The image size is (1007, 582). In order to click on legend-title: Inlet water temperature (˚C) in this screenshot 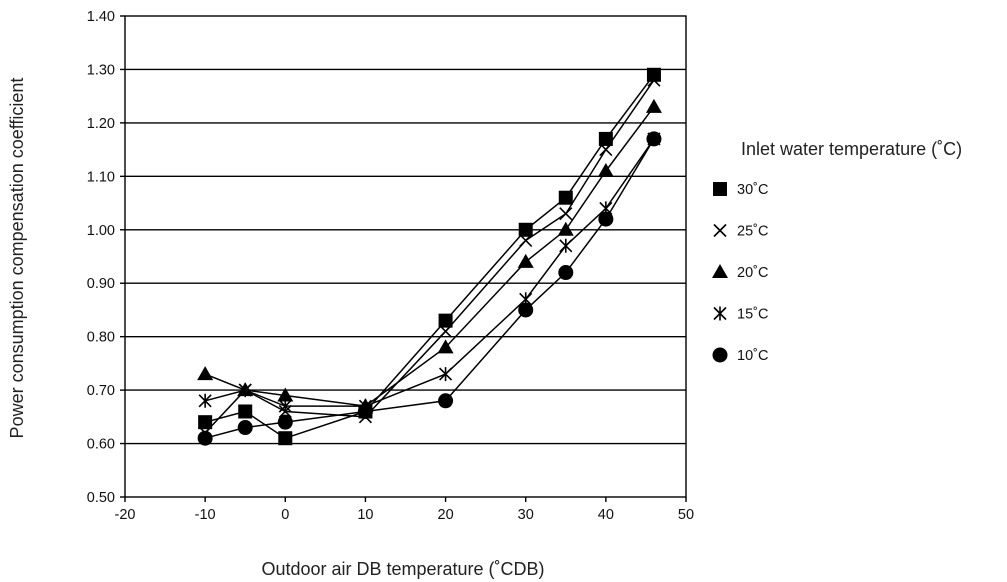, I will do `click(851, 149)`.